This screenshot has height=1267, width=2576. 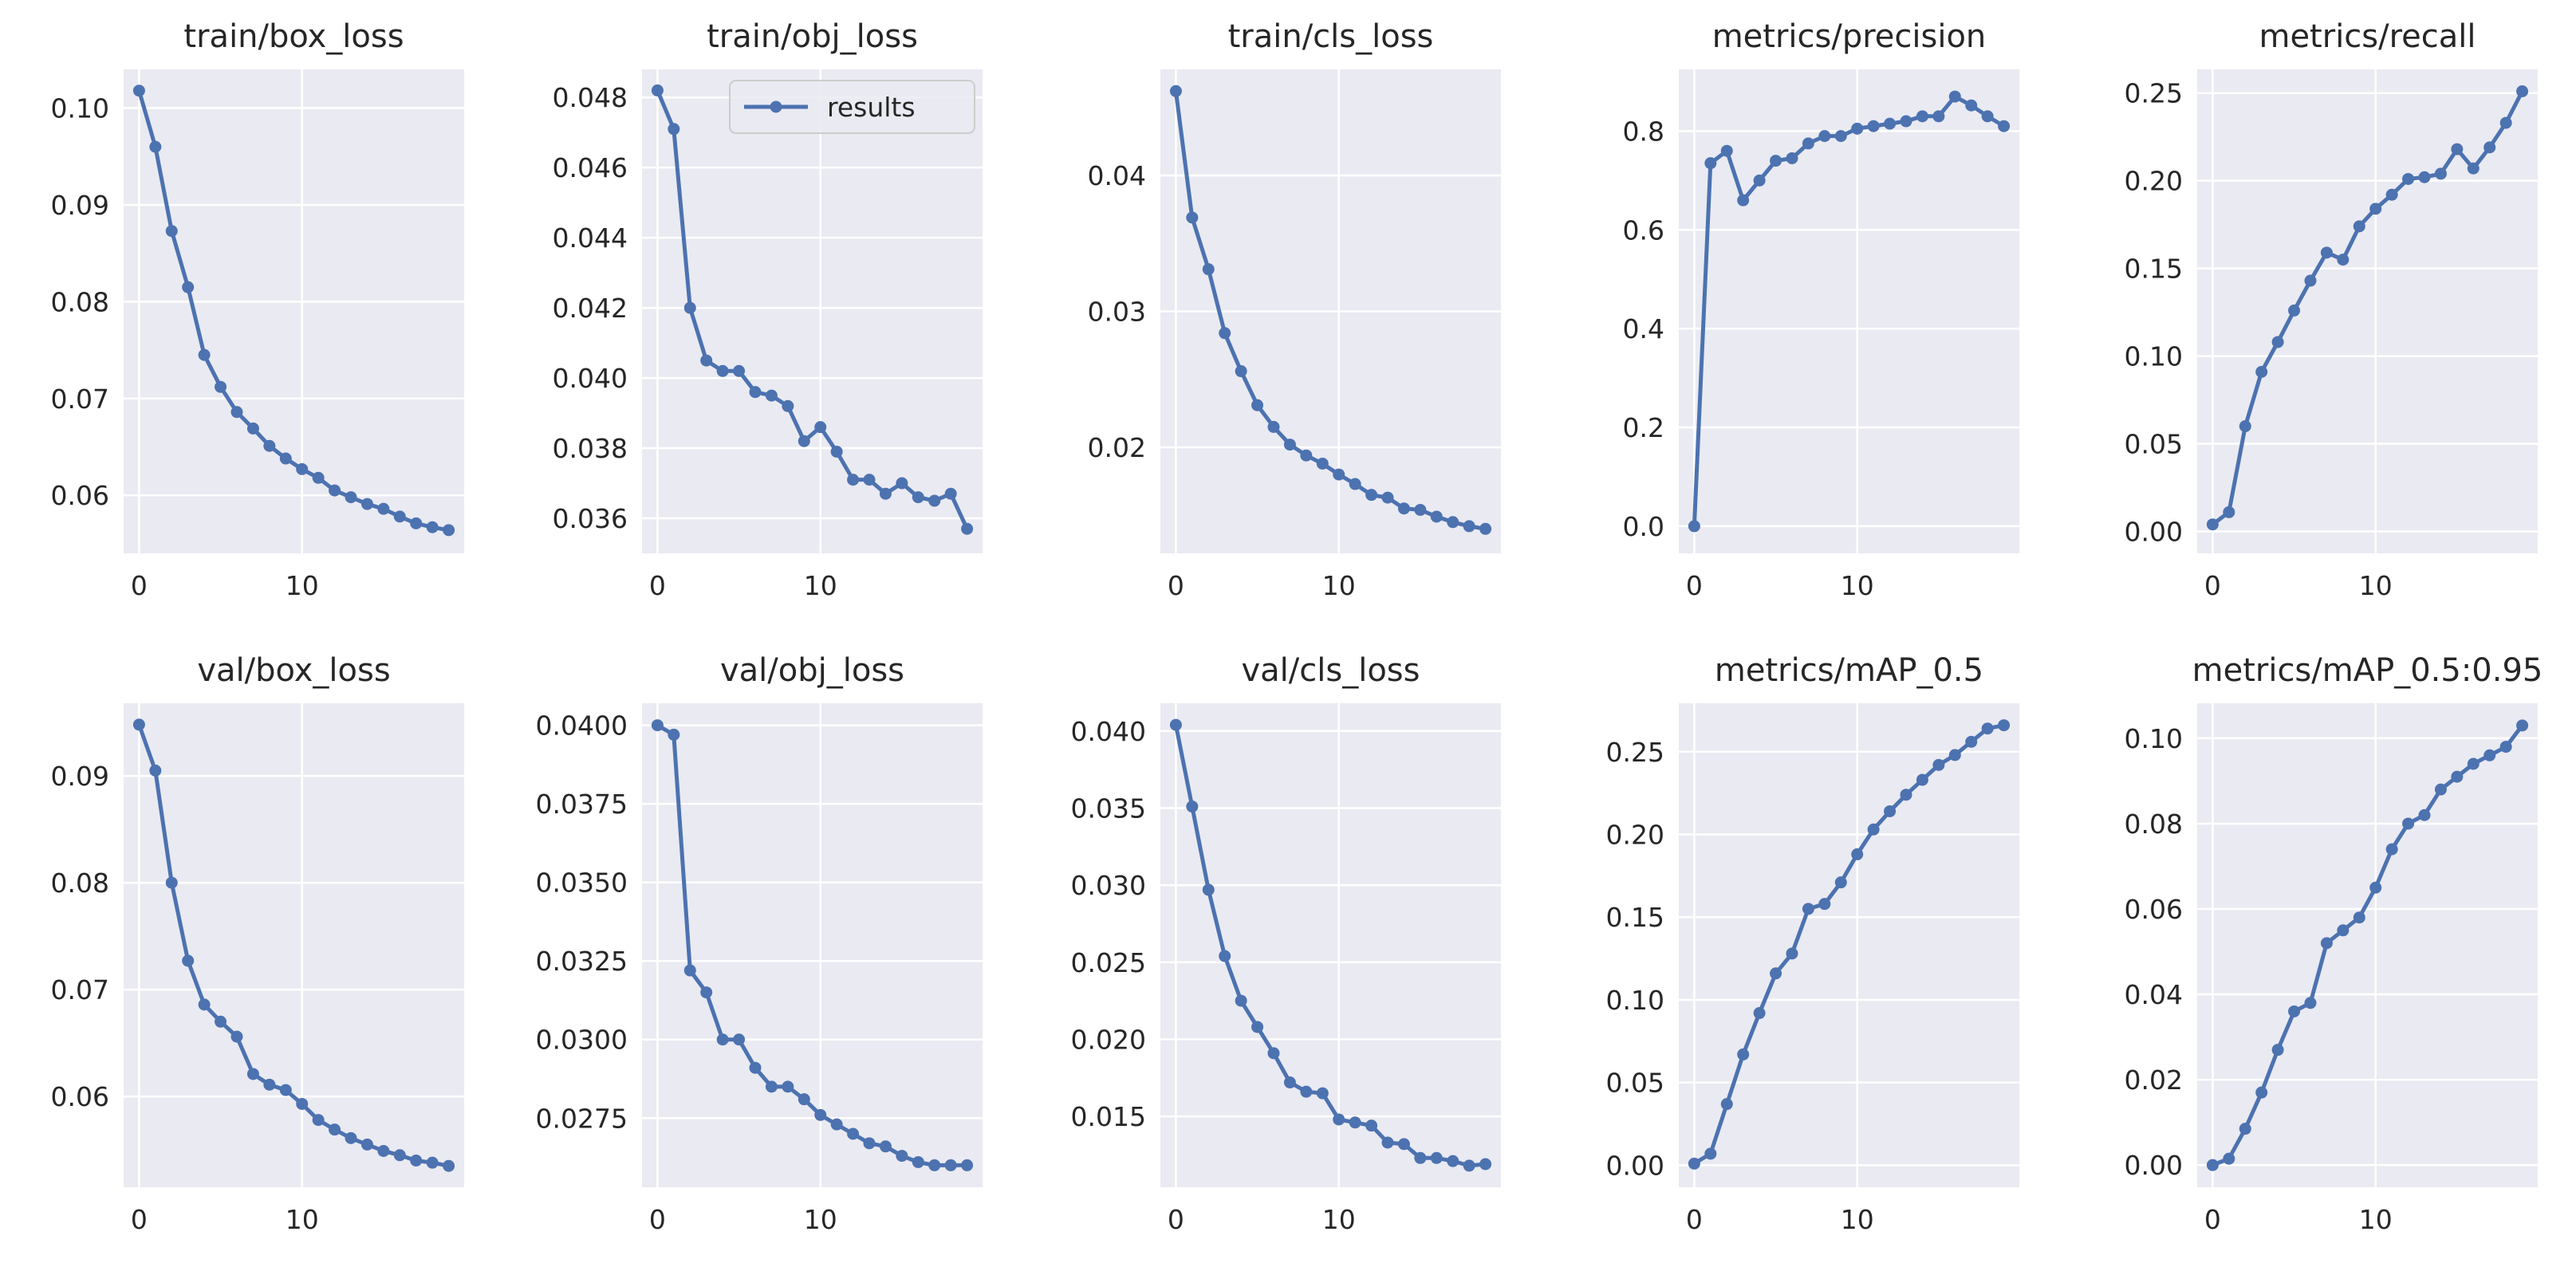 I want to click on y-tick-label: 0.0325, so click(x=582, y=961).